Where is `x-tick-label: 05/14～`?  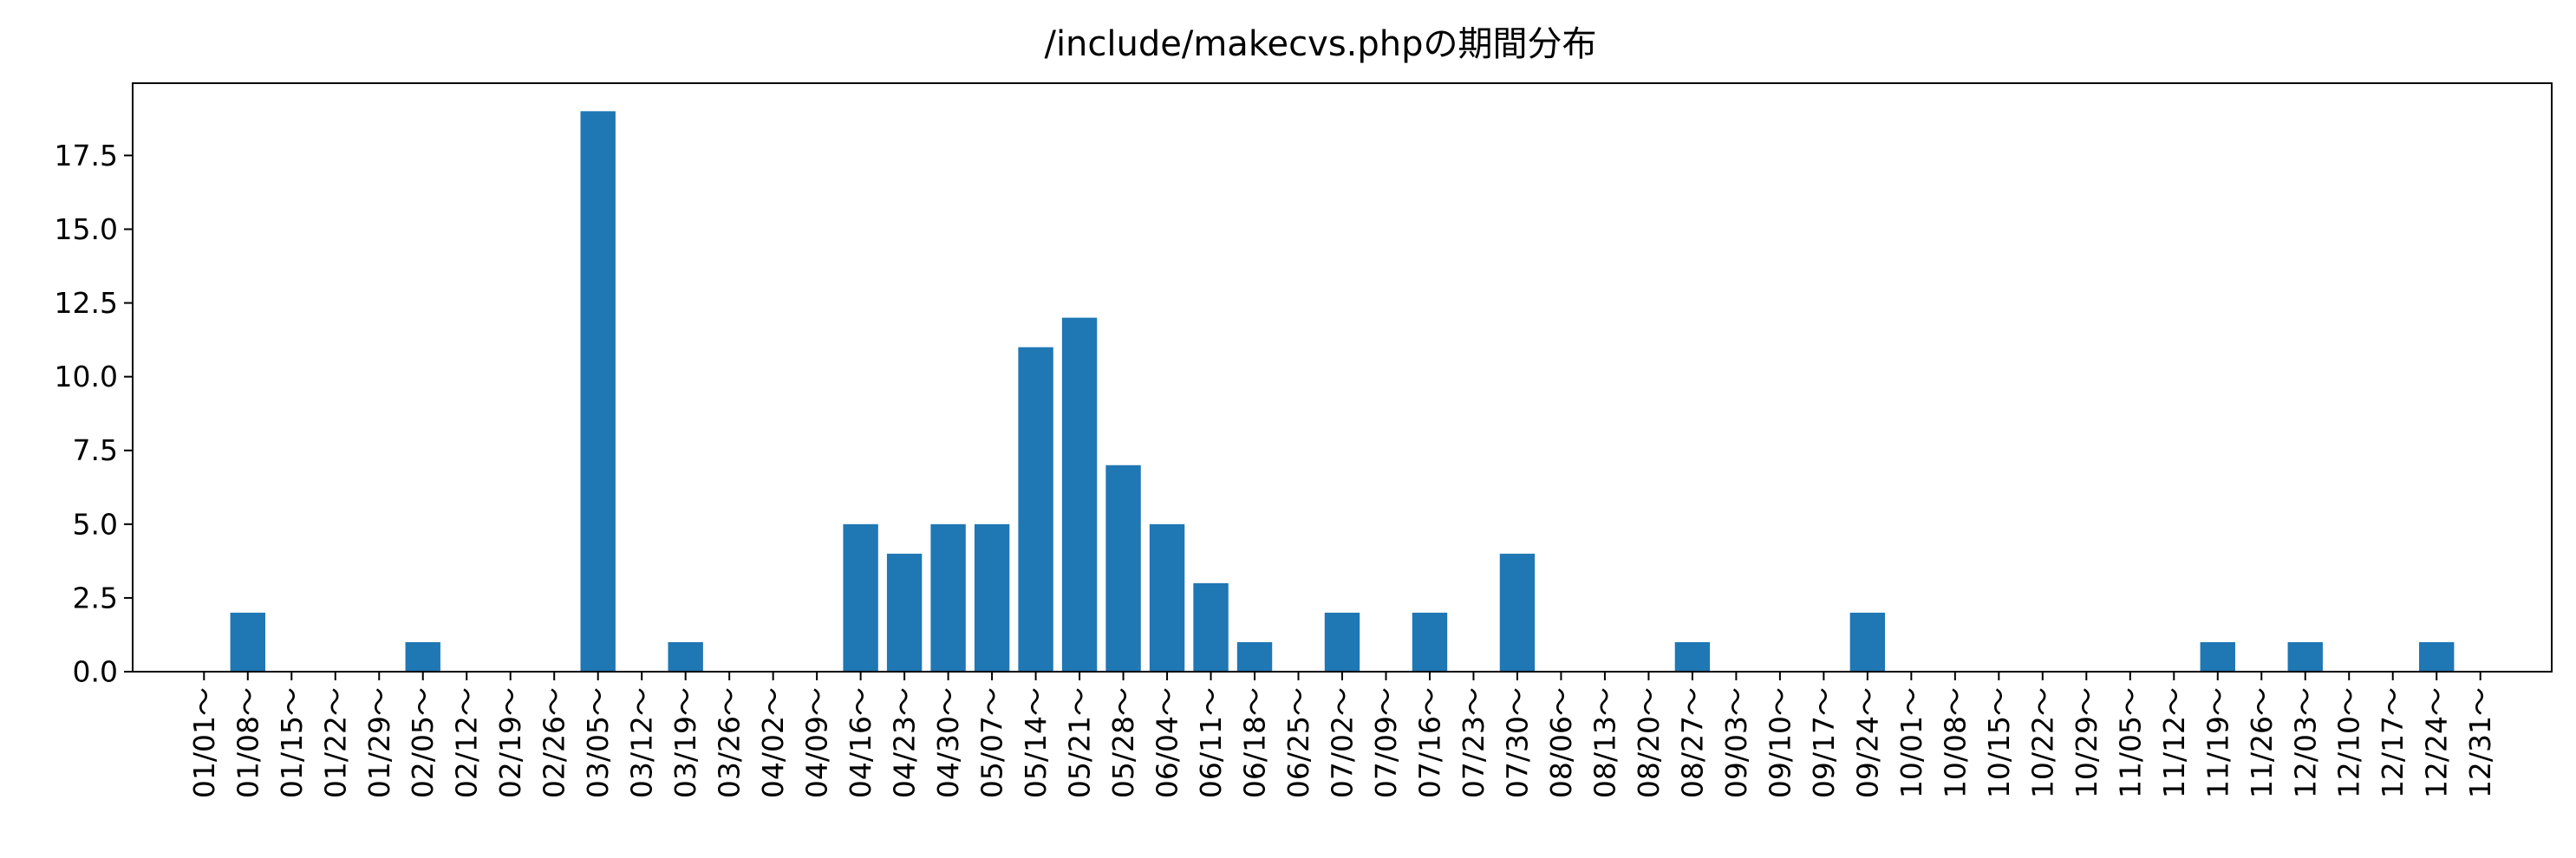
x-tick-label: 05/14～ is located at coordinates (1036, 742).